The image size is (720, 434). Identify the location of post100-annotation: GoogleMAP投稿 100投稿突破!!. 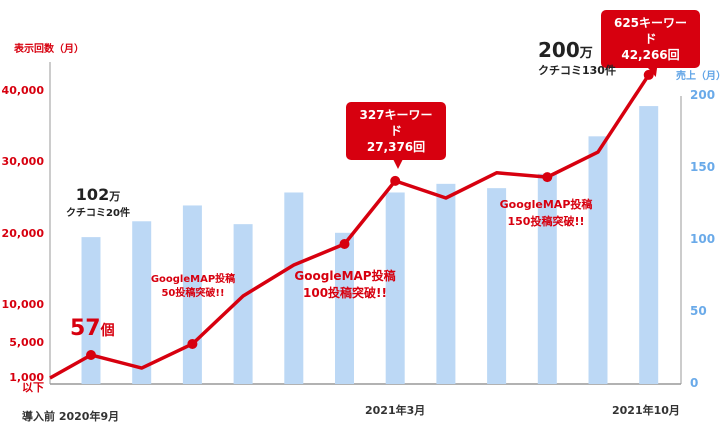
(345, 285).